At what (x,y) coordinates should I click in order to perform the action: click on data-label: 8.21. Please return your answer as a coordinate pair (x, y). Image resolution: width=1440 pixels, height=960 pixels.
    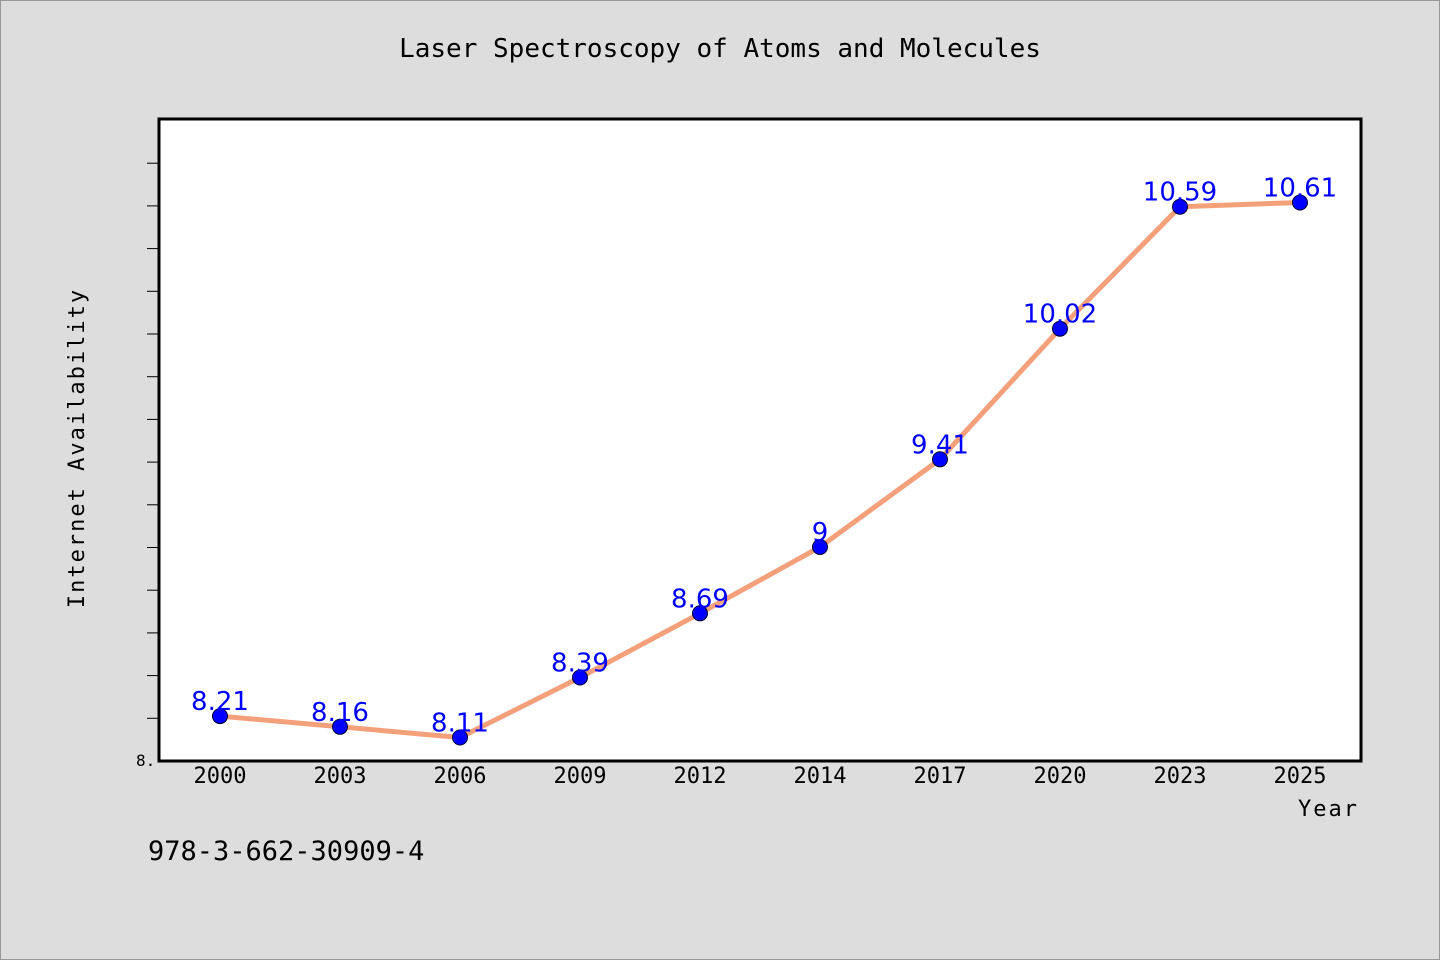
    Looking at the image, I should click on (220, 702).